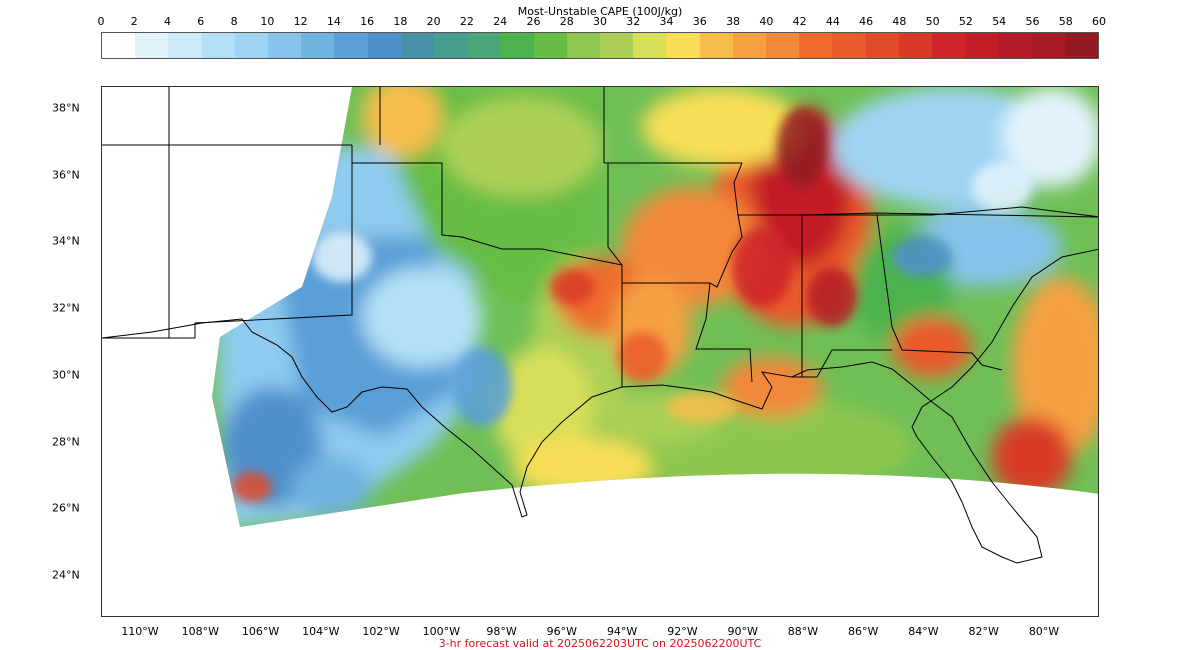  What do you see at coordinates (899, 21) in the screenshot?
I see `colorbar-tick-label: 48` at bounding box center [899, 21].